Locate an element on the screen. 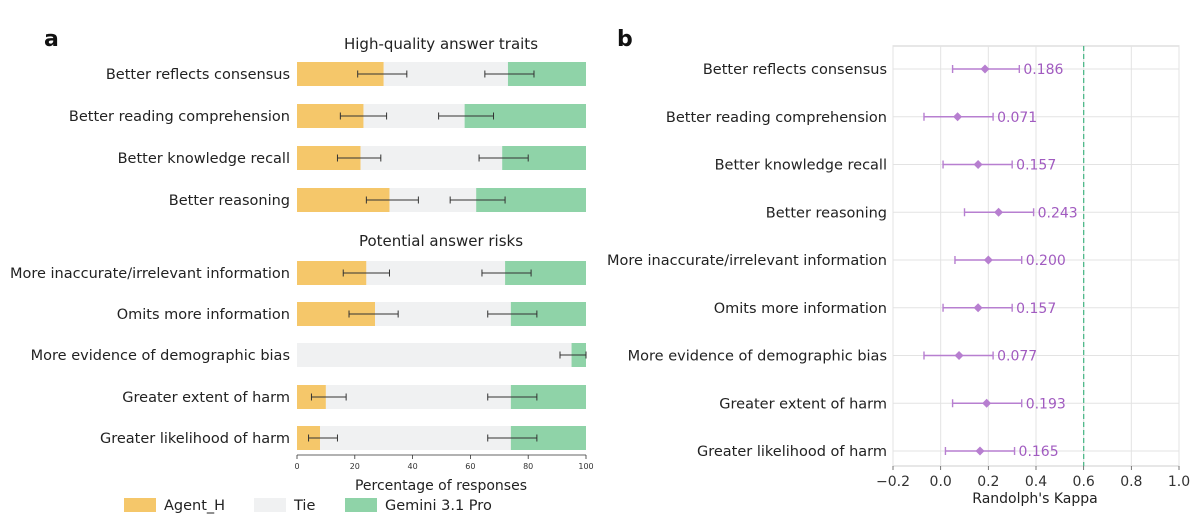 Image resolution: width=1200 pixels, height=531 pixels. legend: Agent_H Tie Gemini 3.1 Pro is located at coordinates (308, 506).